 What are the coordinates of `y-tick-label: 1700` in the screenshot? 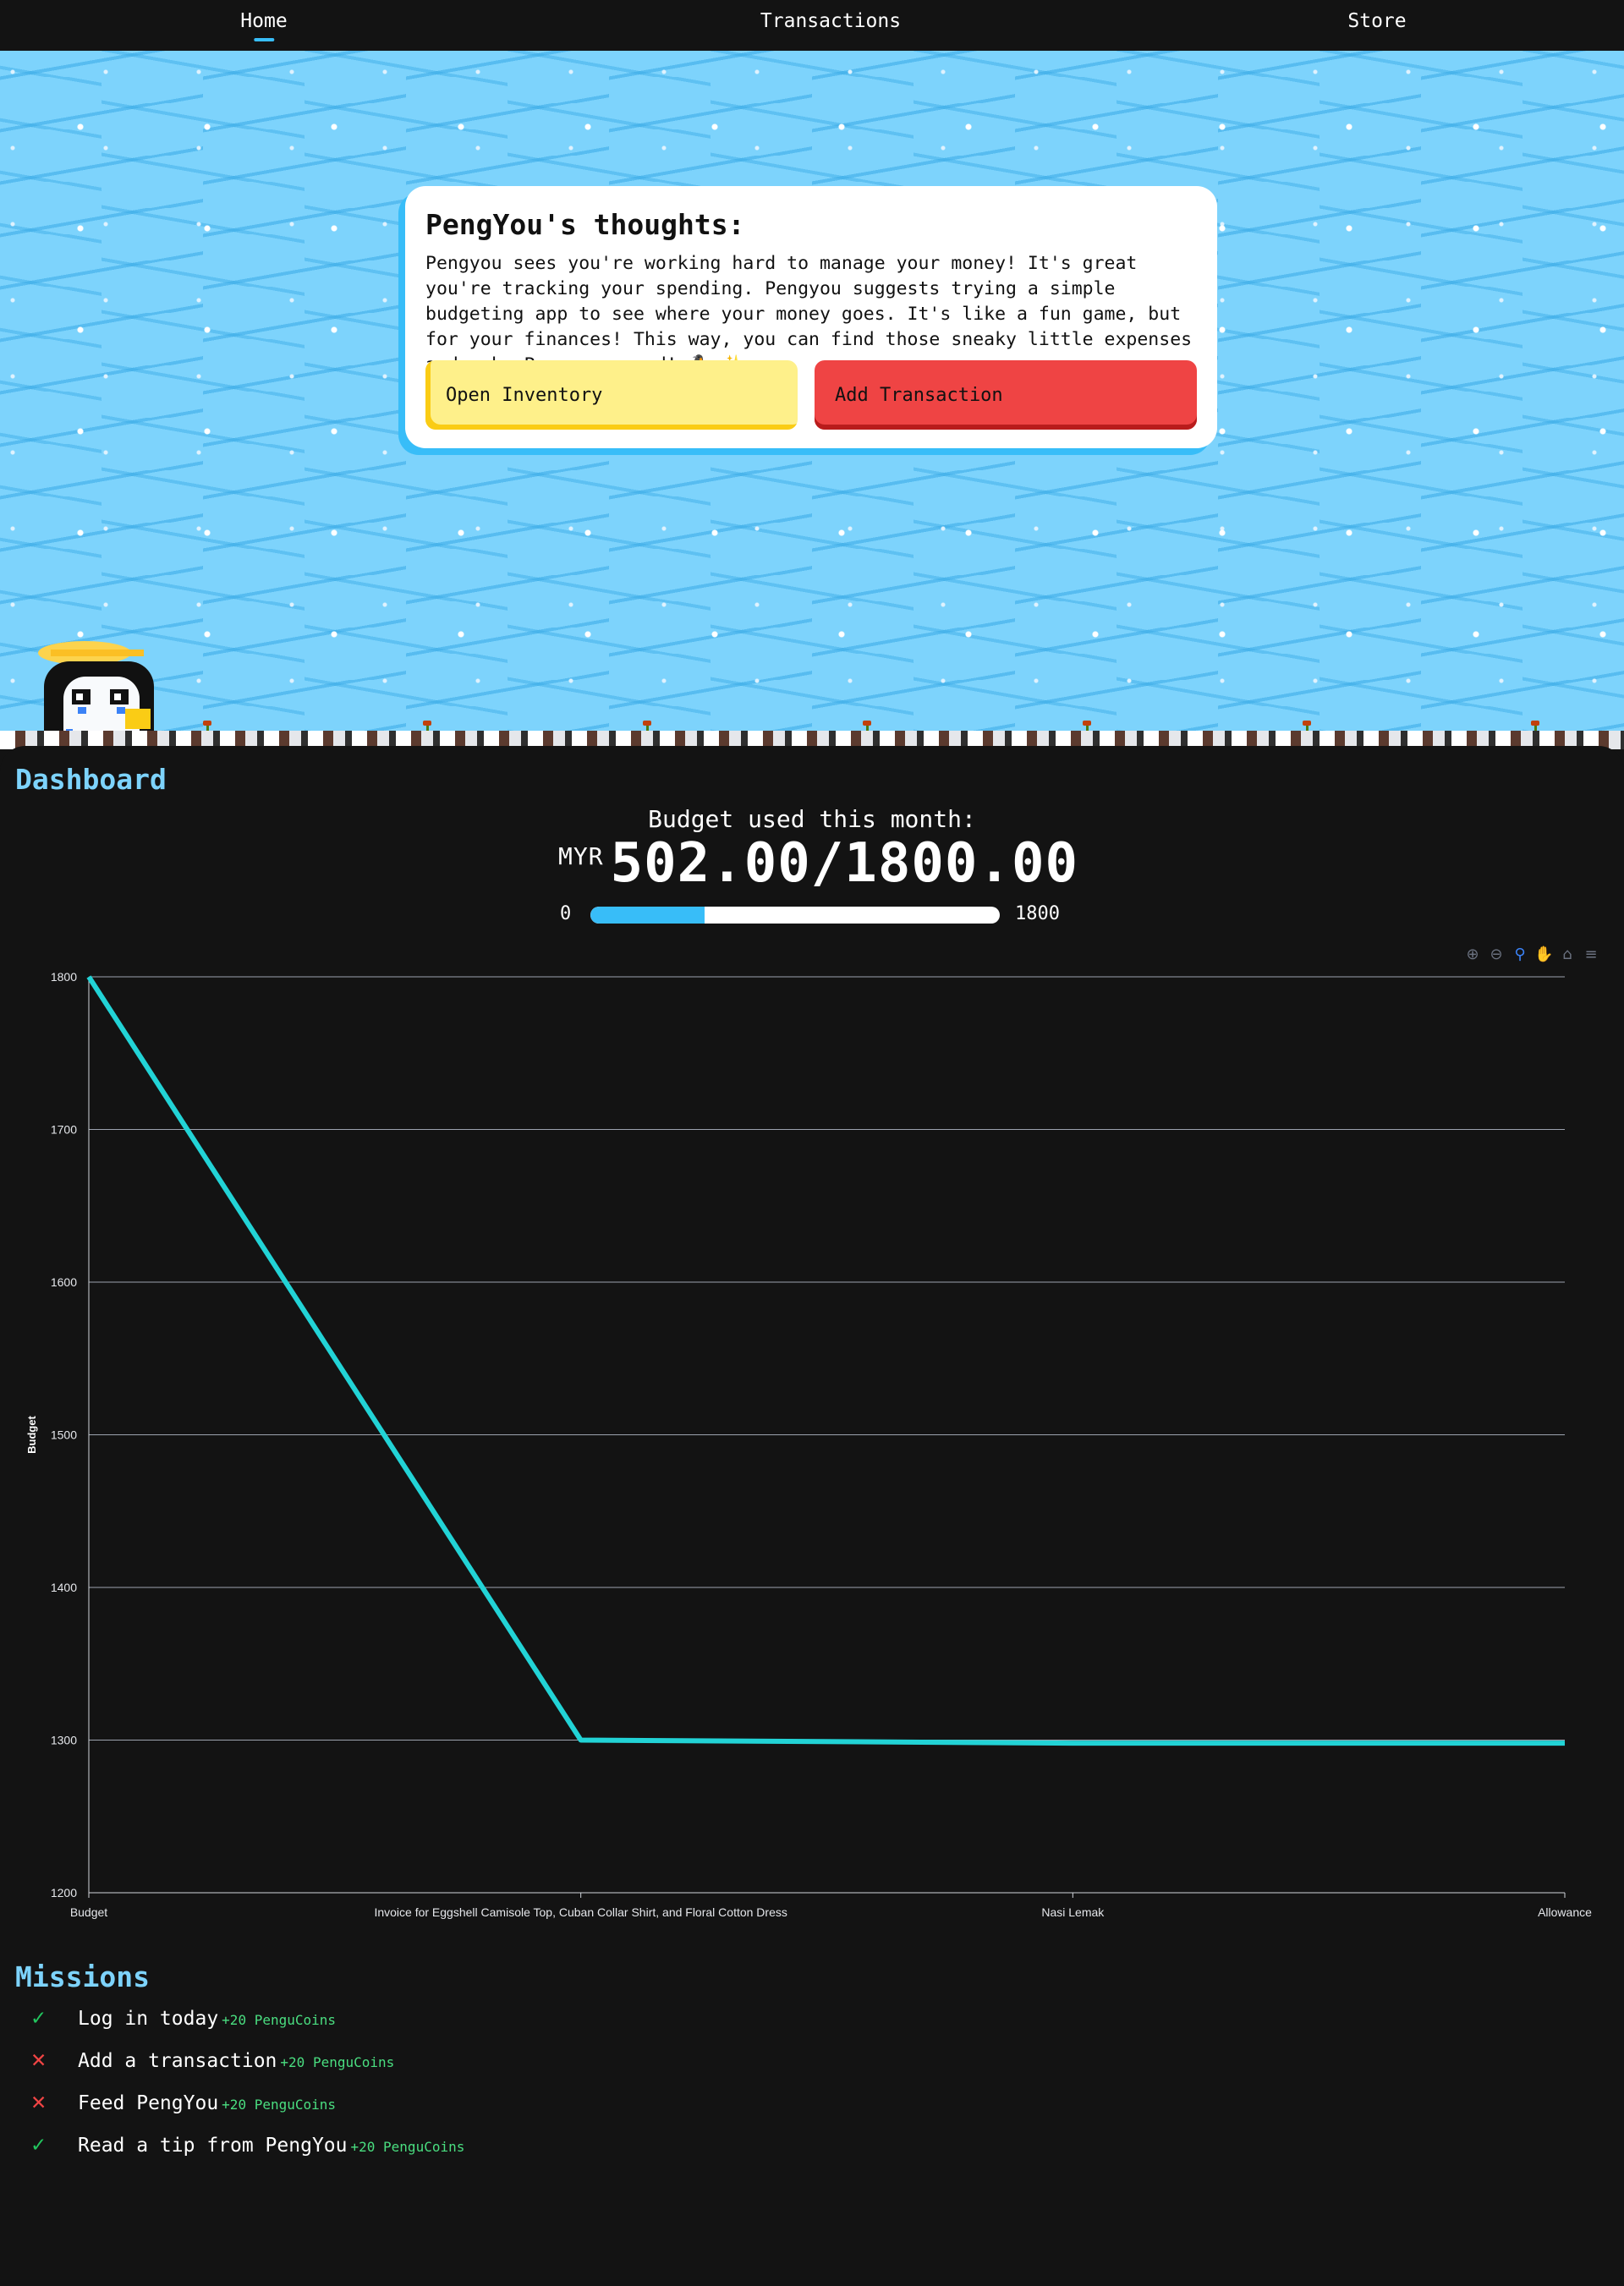 It's located at (64, 1130).